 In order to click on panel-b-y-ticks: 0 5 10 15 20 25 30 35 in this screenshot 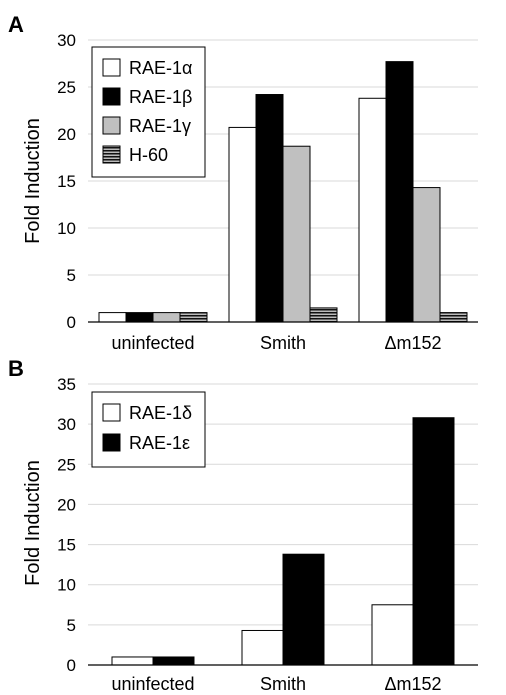, I will do `click(66, 525)`.